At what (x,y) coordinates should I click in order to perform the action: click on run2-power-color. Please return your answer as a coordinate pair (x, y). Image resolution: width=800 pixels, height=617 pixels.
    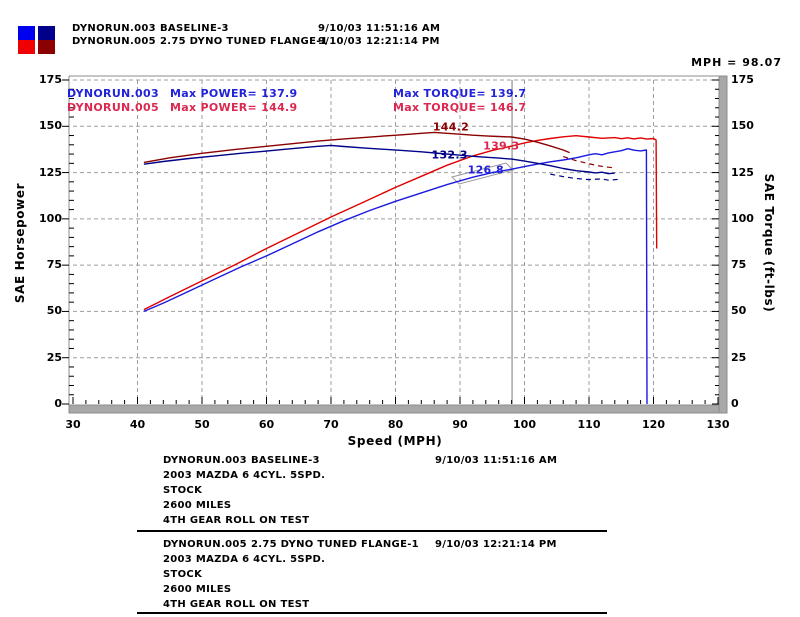
    Looking at the image, I should click on (46, 33).